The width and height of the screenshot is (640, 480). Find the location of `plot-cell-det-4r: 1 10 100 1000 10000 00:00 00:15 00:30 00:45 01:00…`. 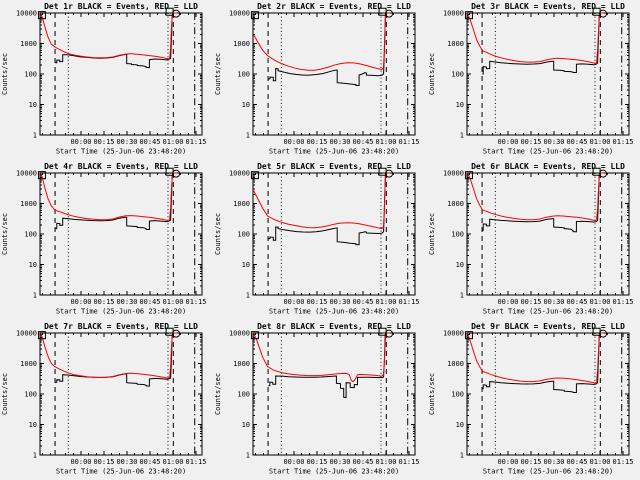

plot-cell-det-4r: 1 10 100 1000 10000 00:00 00:15 00:30 00:45 01:00… is located at coordinates (106, 240).